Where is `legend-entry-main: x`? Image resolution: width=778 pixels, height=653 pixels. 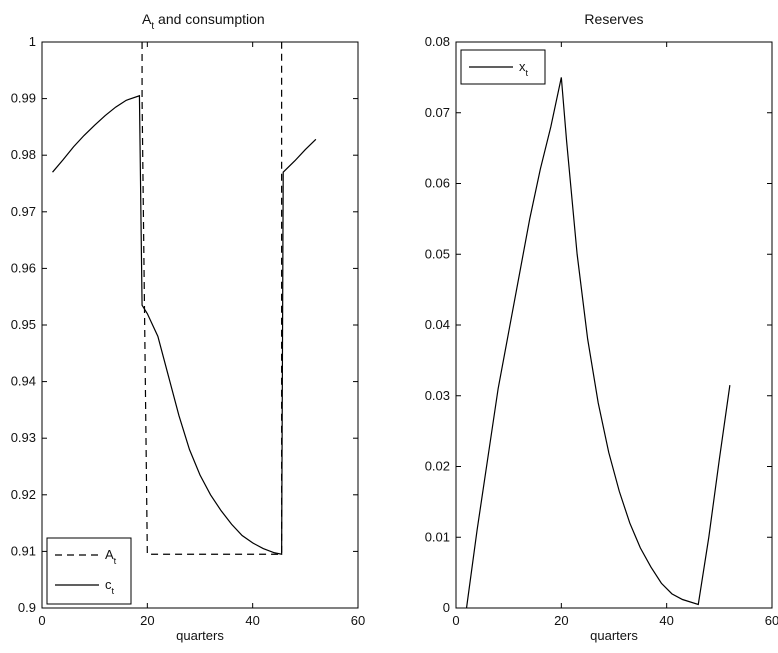
legend-entry-main: x is located at coordinates (522, 66).